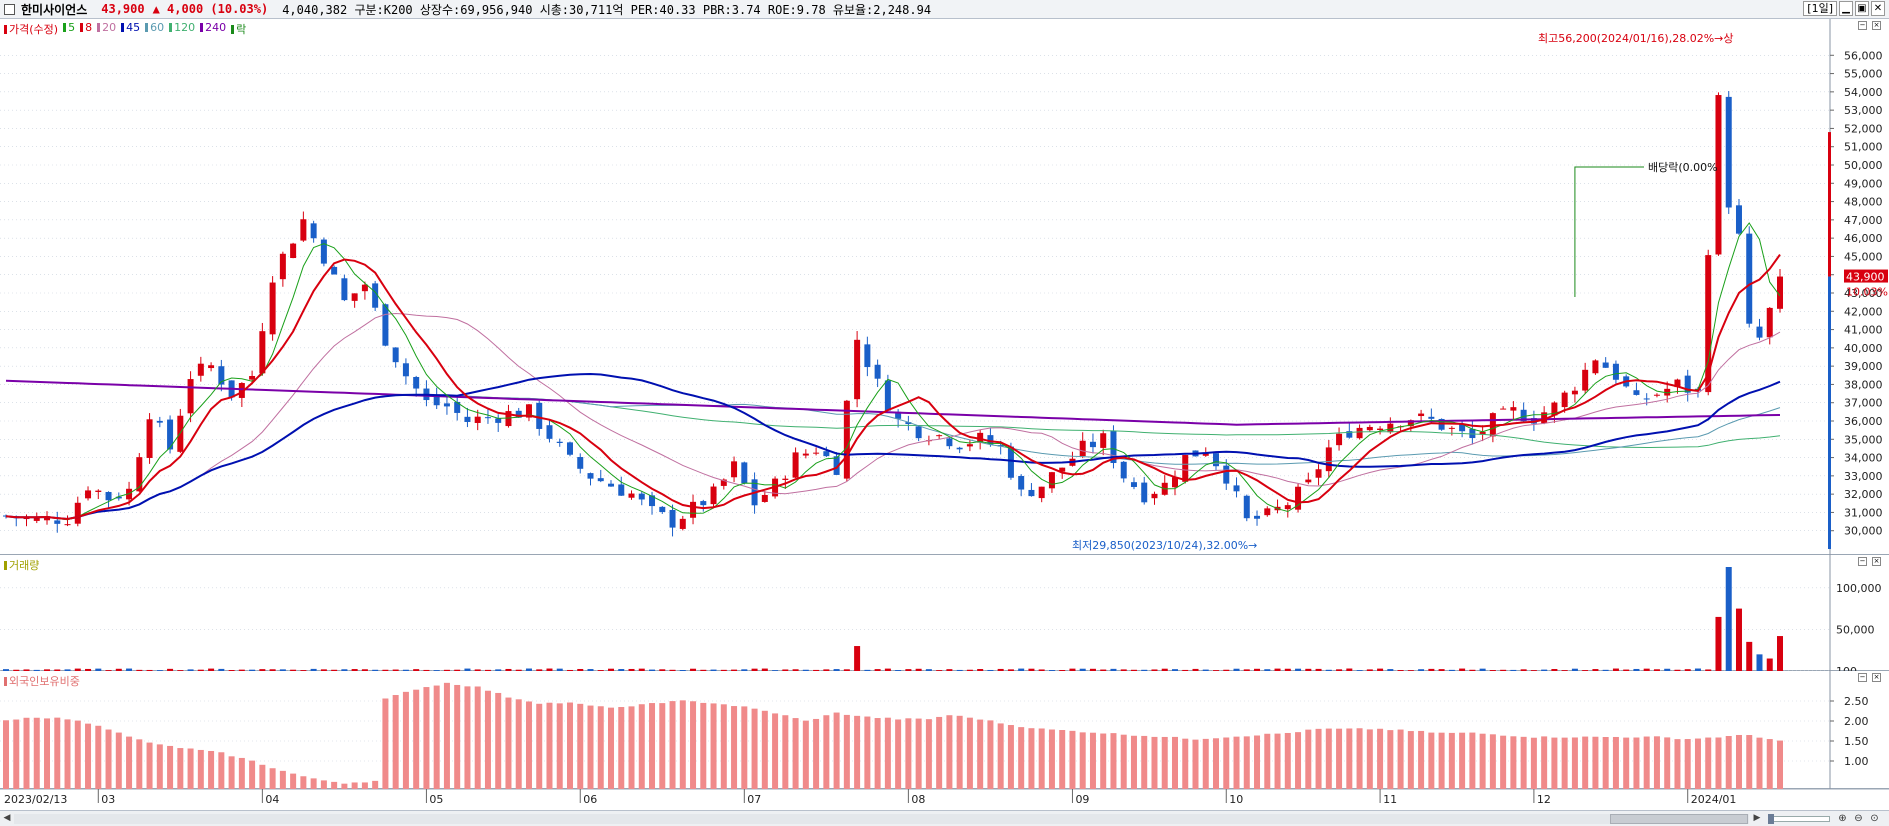 This screenshot has width=1889, height=826. I want to click on zoom-out-icon: ⊖, so click(1858, 818).